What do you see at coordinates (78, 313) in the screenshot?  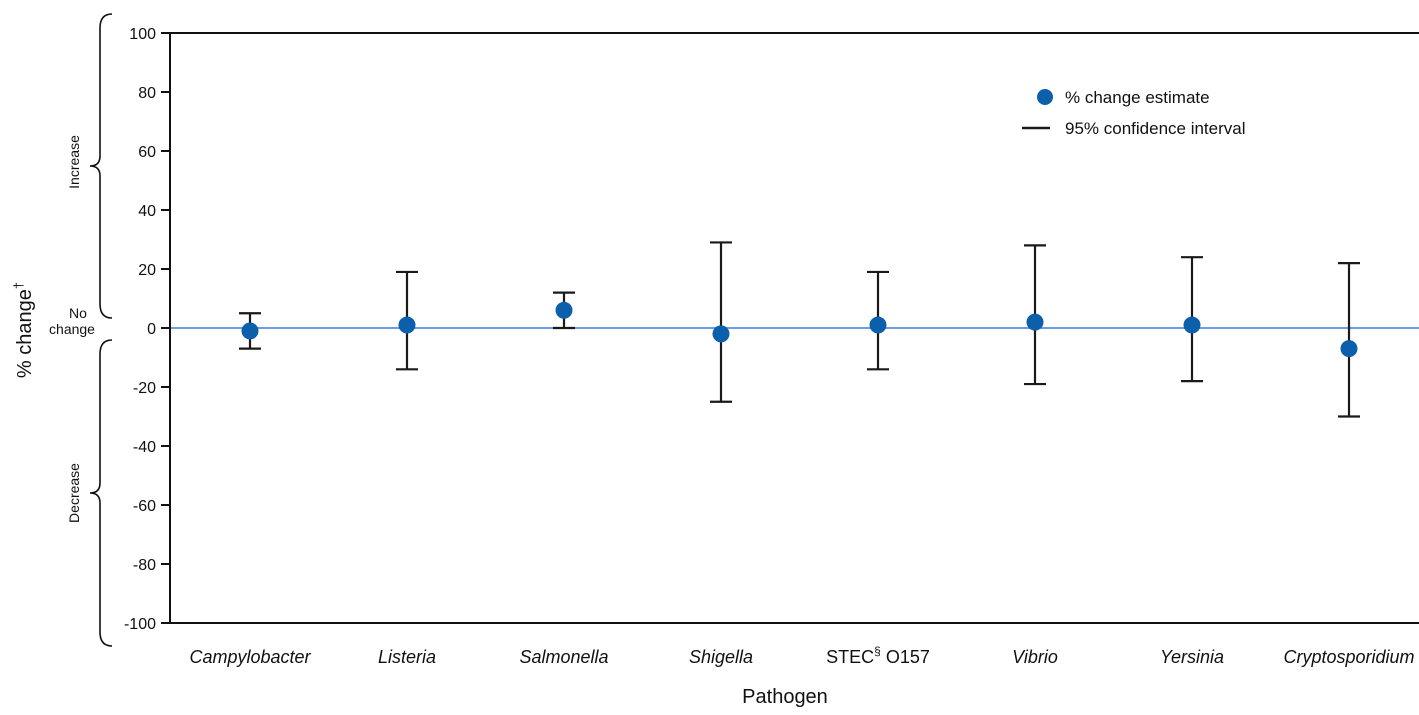 I see `no-change-label-line1: No` at bounding box center [78, 313].